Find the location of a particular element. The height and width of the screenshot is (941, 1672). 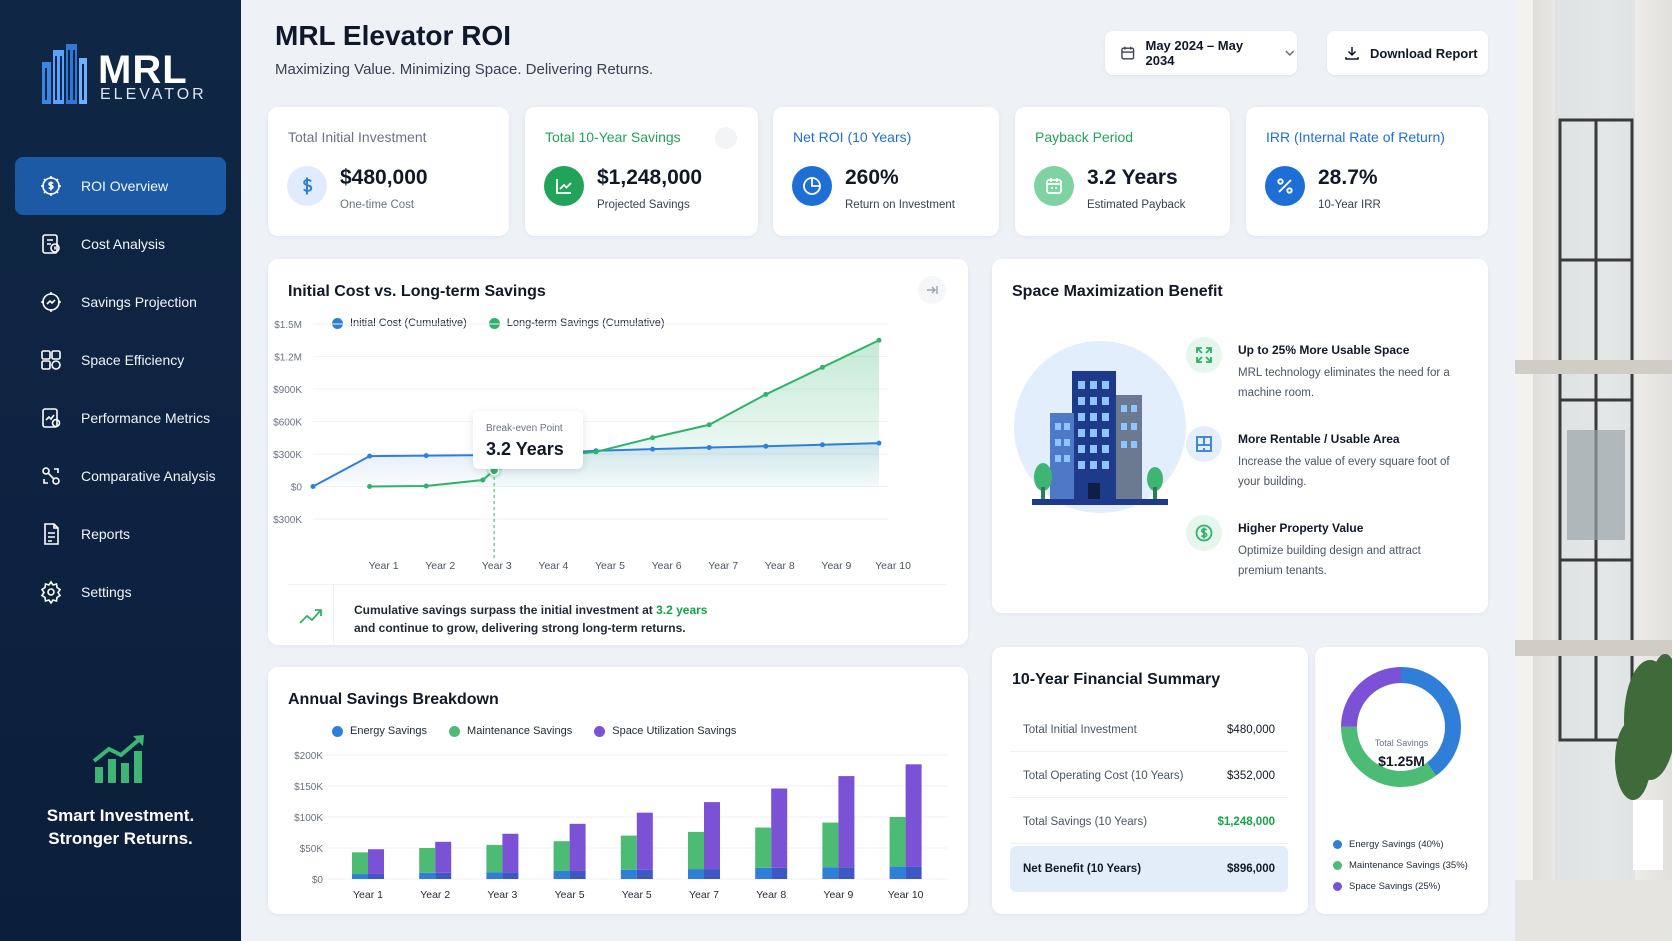

download-report-button: Download Report is located at coordinates (1407, 53).